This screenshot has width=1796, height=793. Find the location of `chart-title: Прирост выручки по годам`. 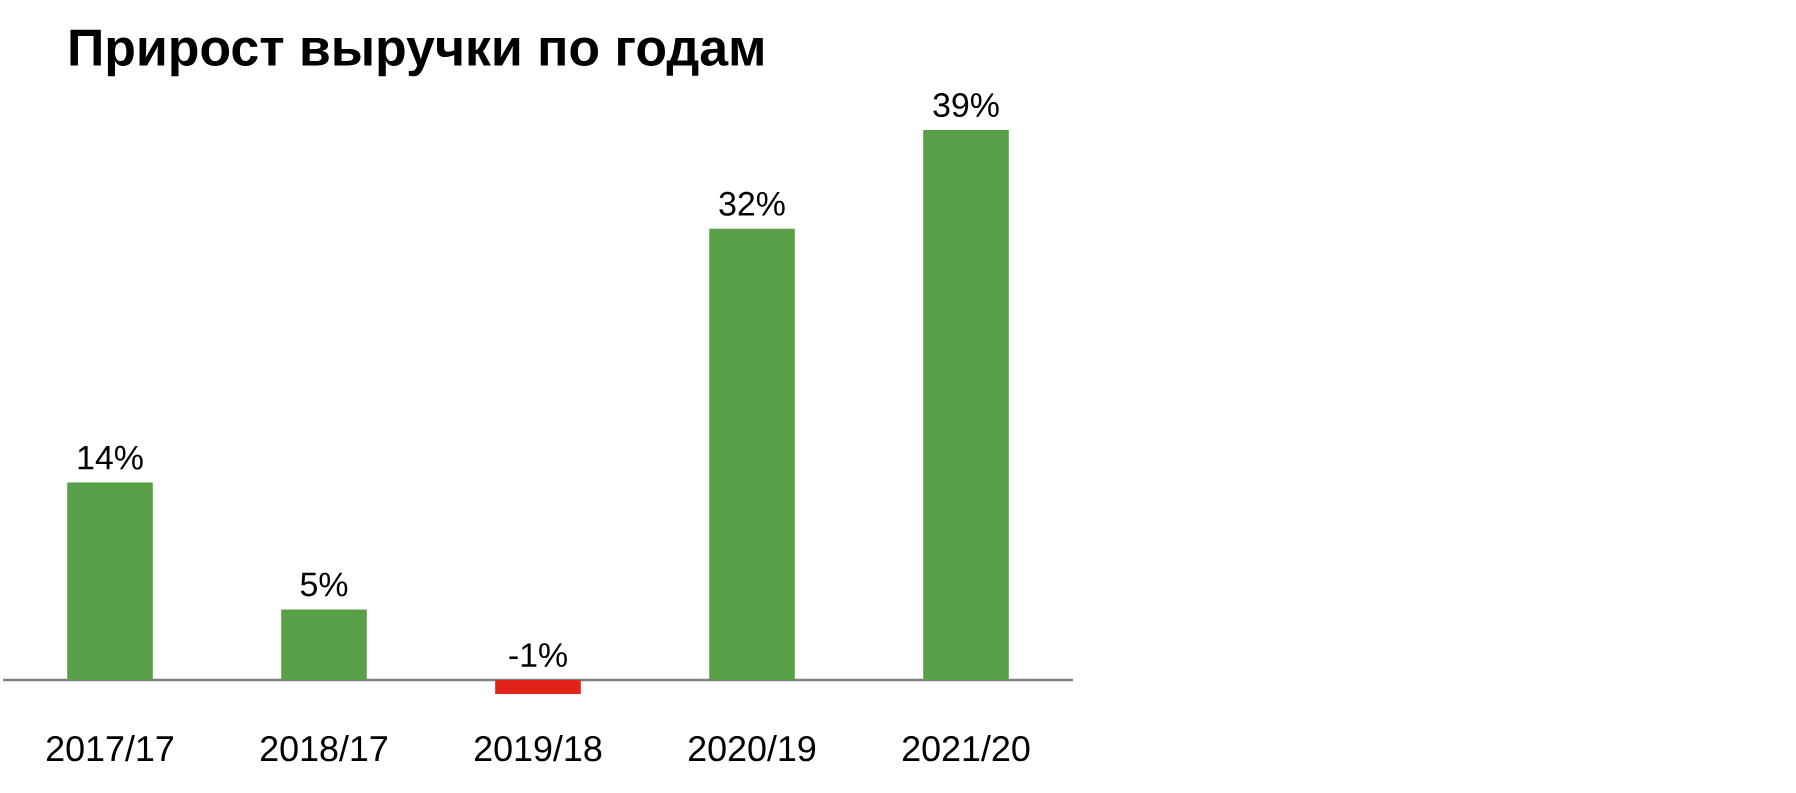

chart-title: Прирост выручки по годам is located at coordinates (416, 53).